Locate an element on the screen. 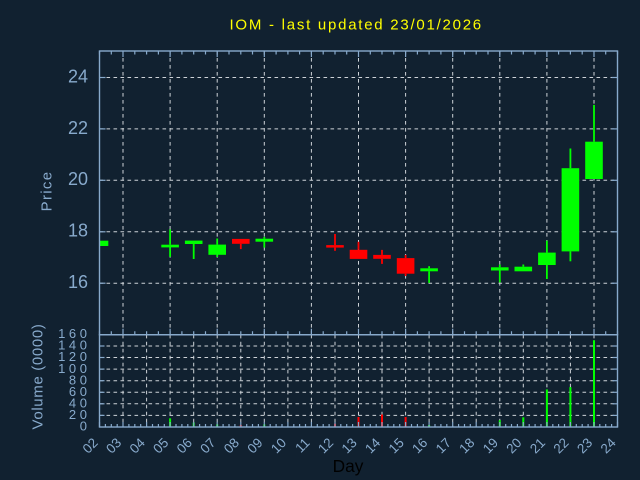  svg-text: 0 is located at coordinates (85, 426).